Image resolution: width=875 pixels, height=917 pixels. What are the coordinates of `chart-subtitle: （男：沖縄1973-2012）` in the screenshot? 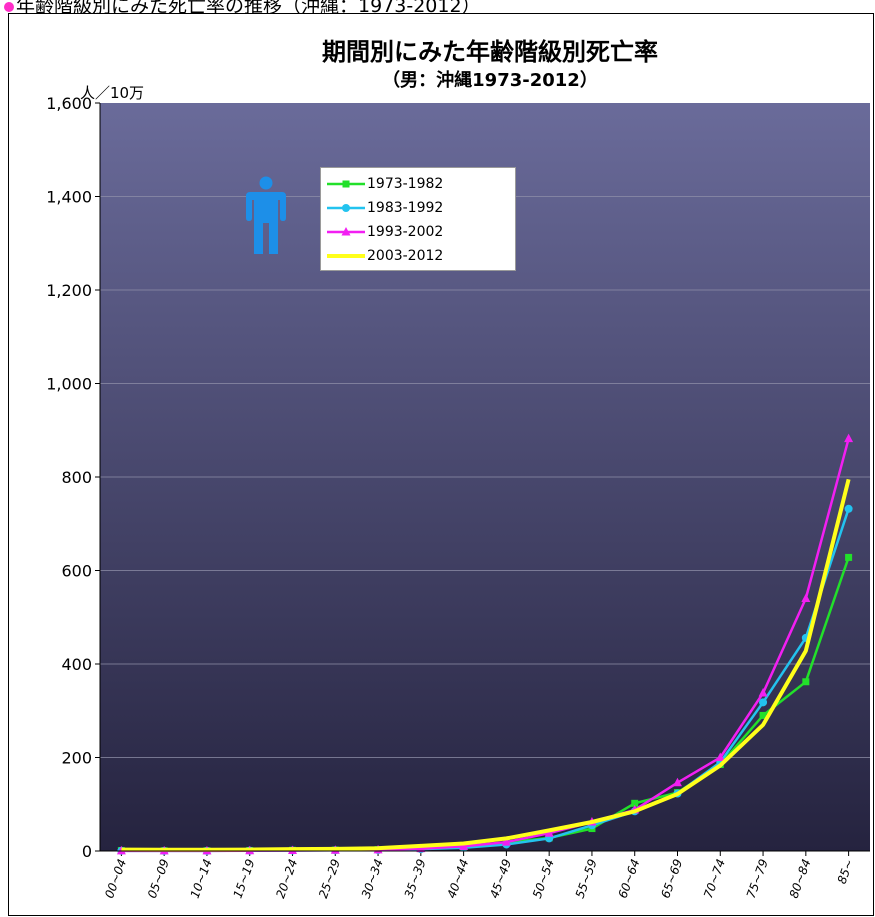 It's located at (490, 80).